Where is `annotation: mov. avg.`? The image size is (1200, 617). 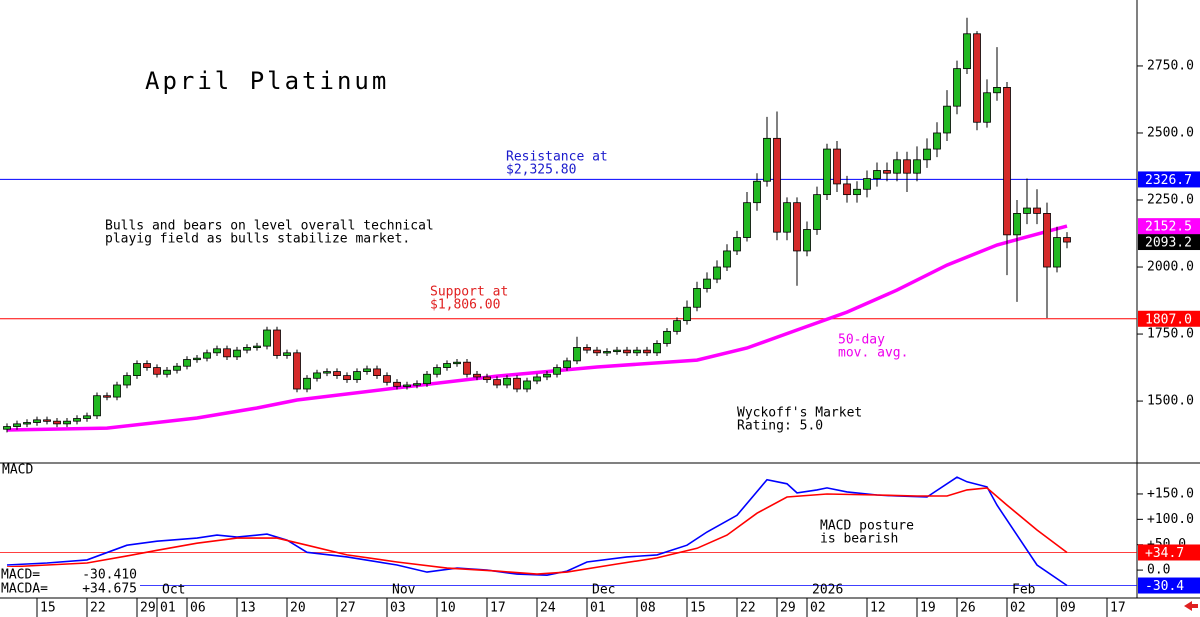
annotation: mov. avg. is located at coordinates (873, 353).